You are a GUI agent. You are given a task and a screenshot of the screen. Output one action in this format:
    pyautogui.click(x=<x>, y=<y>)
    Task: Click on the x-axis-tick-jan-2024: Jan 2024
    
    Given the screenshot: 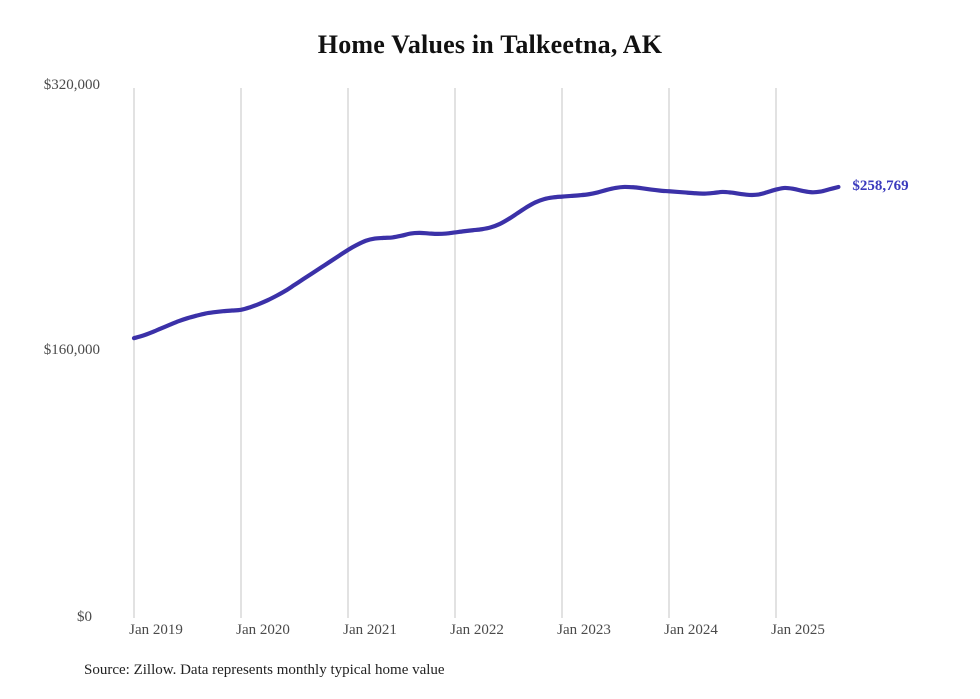 What is the action you would take?
    pyautogui.click(x=691, y=630)
    